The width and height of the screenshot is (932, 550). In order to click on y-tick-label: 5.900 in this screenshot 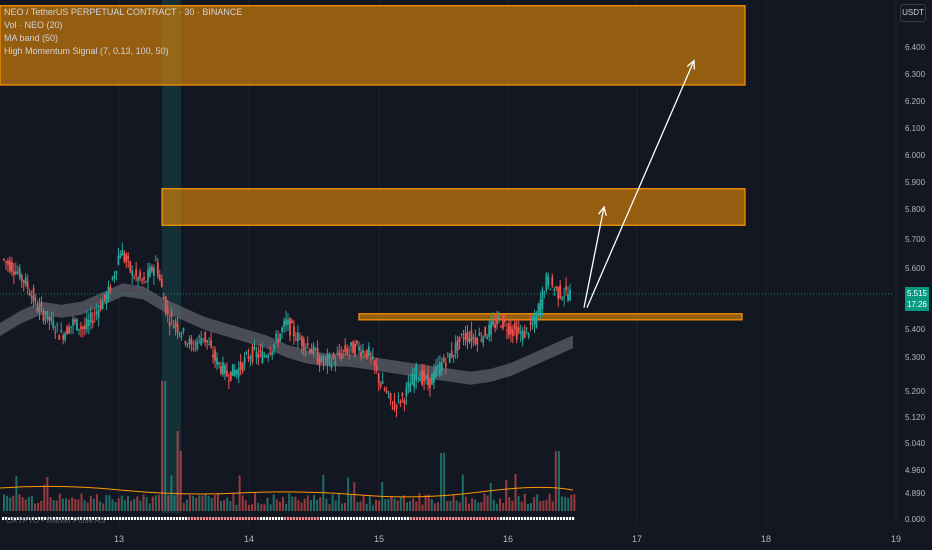, I will do `click(915, 182)`.